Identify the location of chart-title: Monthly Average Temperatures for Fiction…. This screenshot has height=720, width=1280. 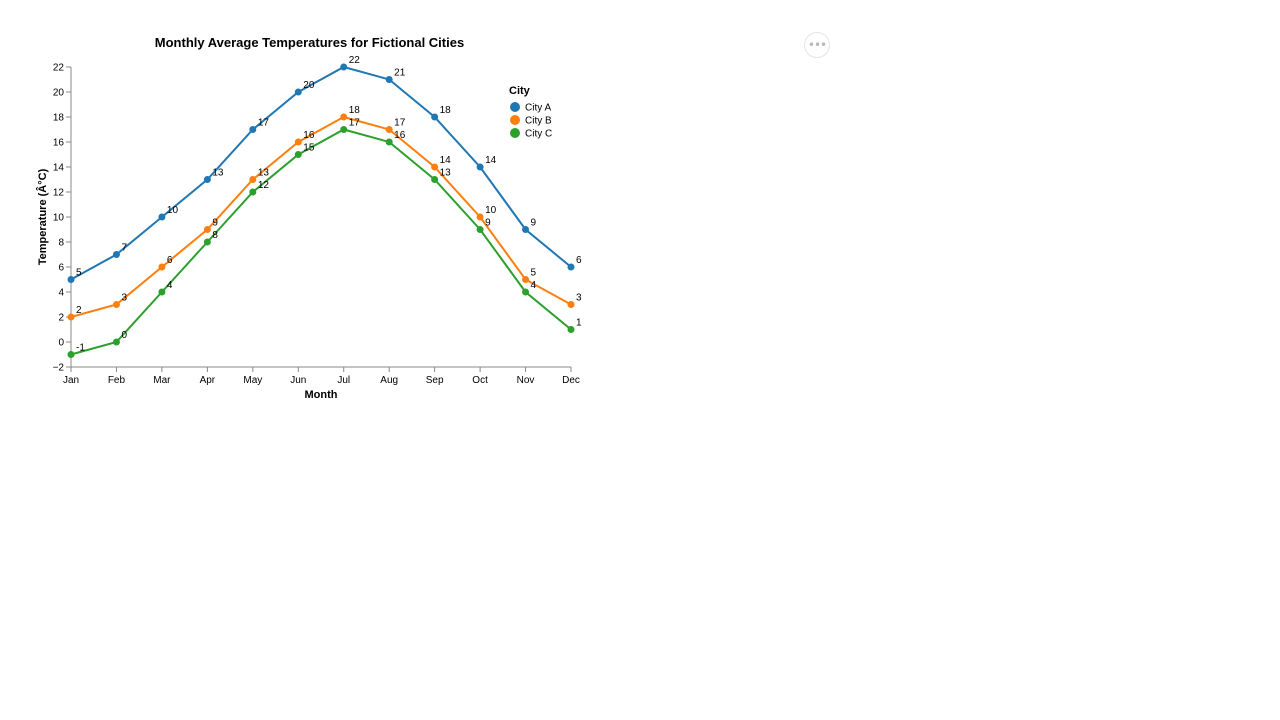
(309, 42).